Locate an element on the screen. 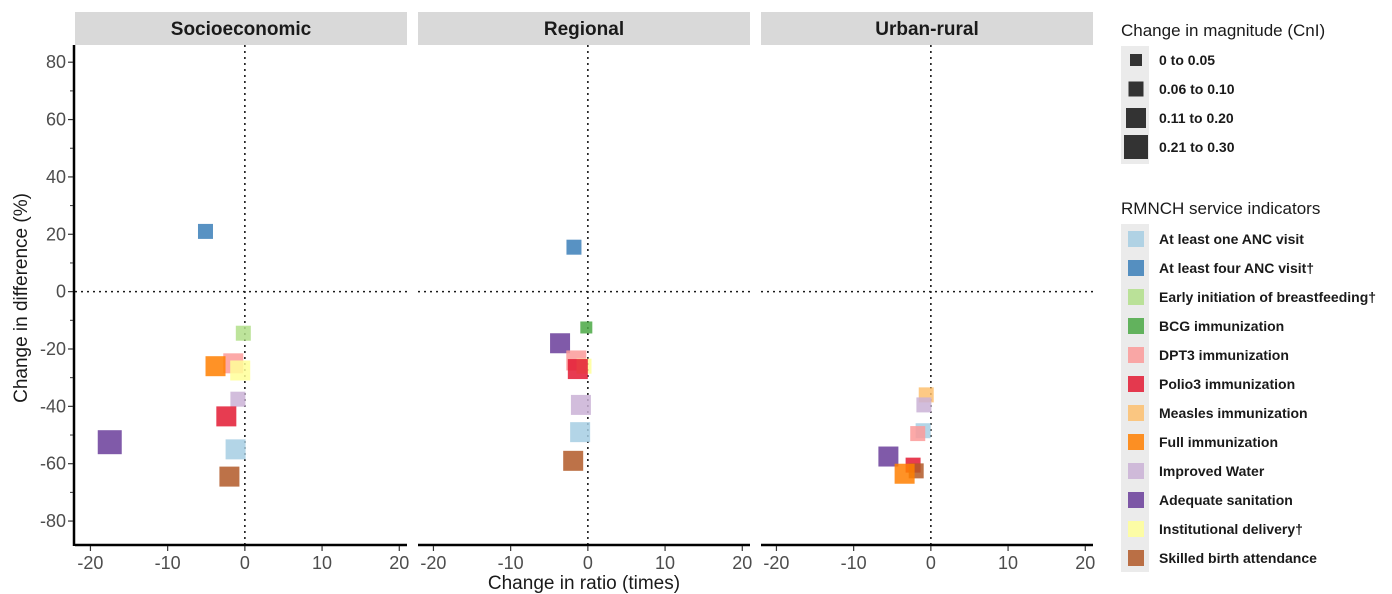 The height and width of the screenshot is (594, 1392). facet-label: Regional is located at coordinates (584, 29).